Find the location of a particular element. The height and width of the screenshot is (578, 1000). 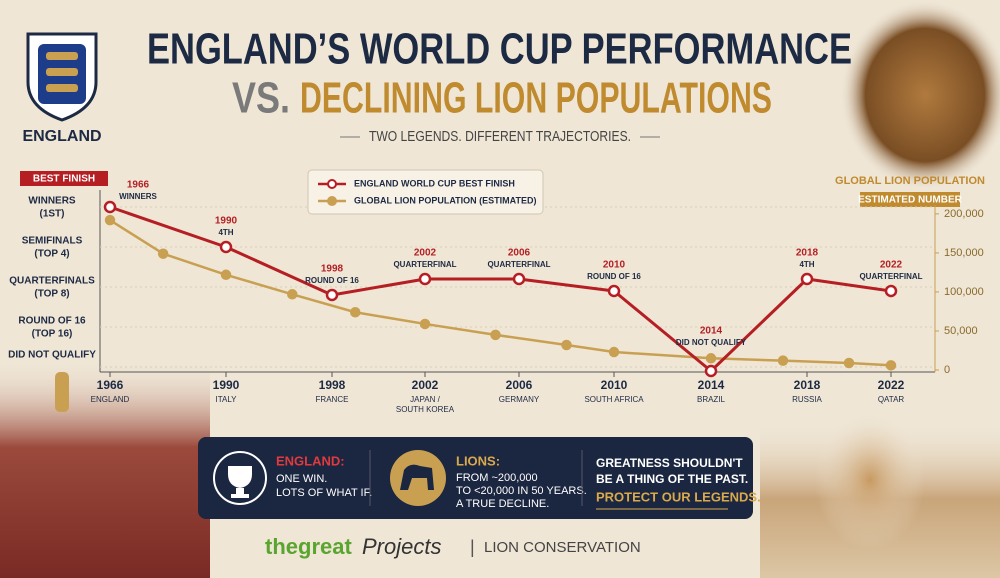

y2-tick-label: 150,000 is located at coordinates (964, 253).